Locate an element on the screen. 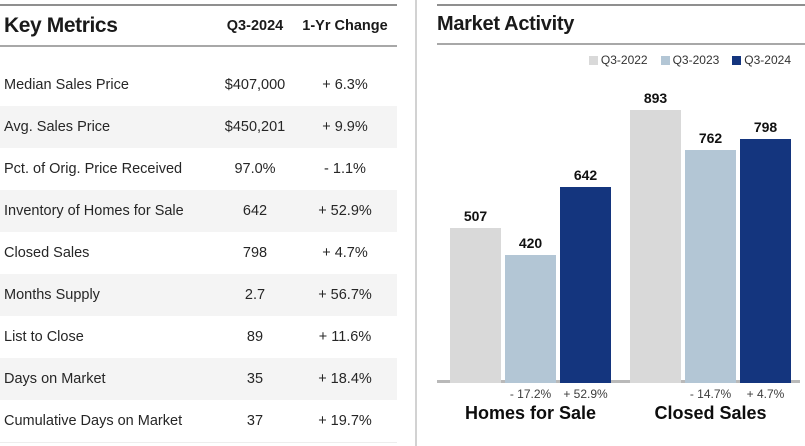 Image resolution: width=805 pixels, height=446 pixels. legend-item: Q3-2022 is located at coordinates (618, 60).